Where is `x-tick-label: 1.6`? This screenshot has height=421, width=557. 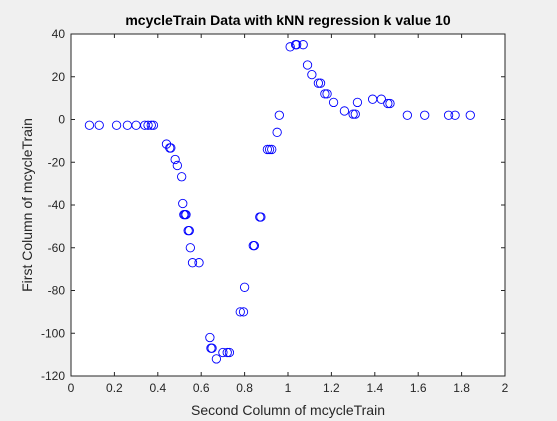
x-tick-label: 1.6 is located at coordinates (418, 388).